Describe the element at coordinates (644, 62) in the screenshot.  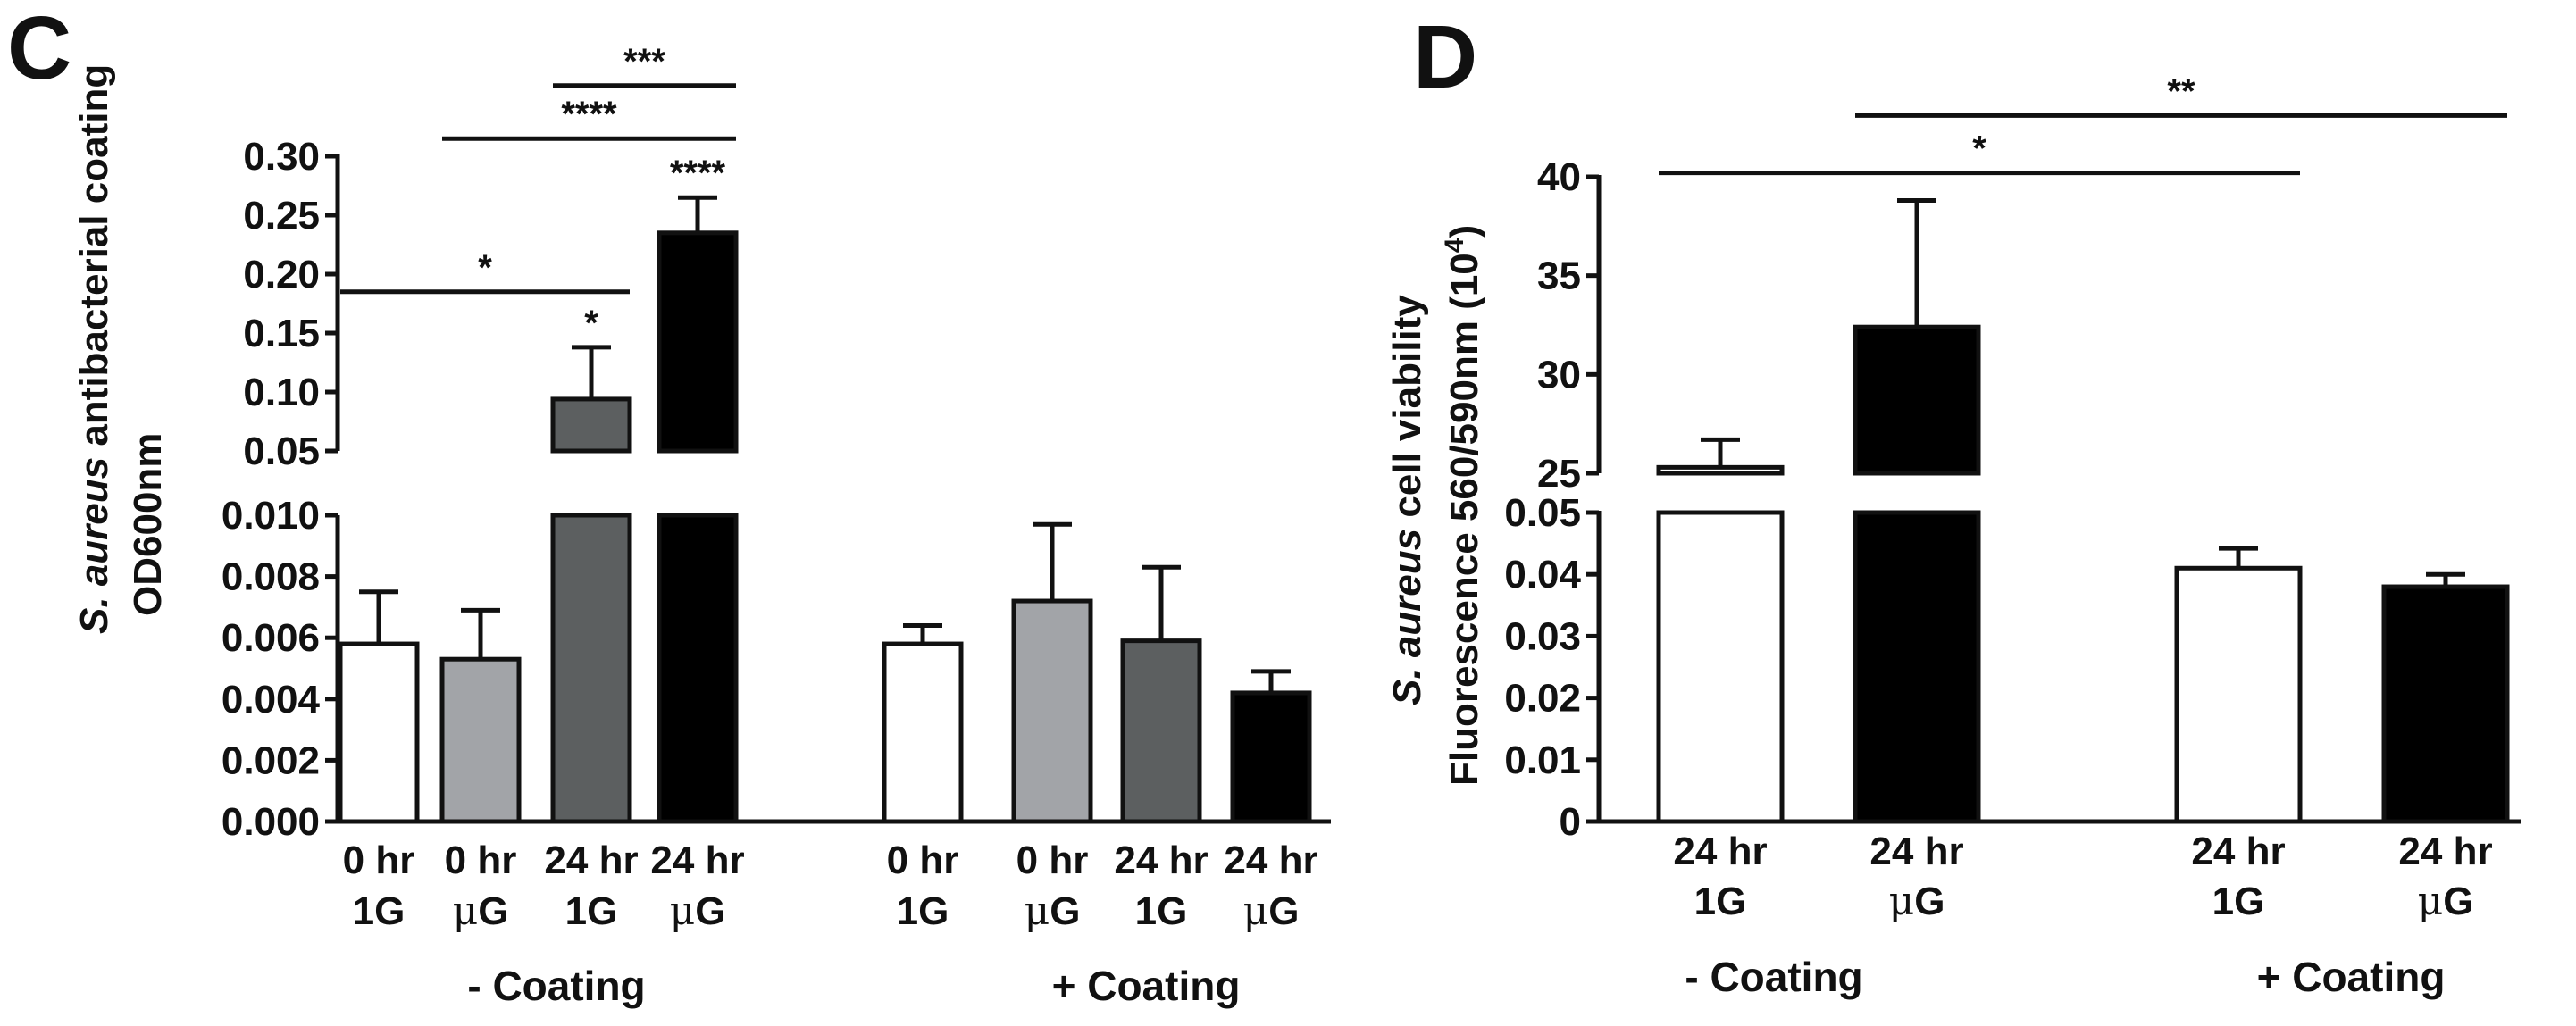
I see `c-sig-label: ***` at that location.